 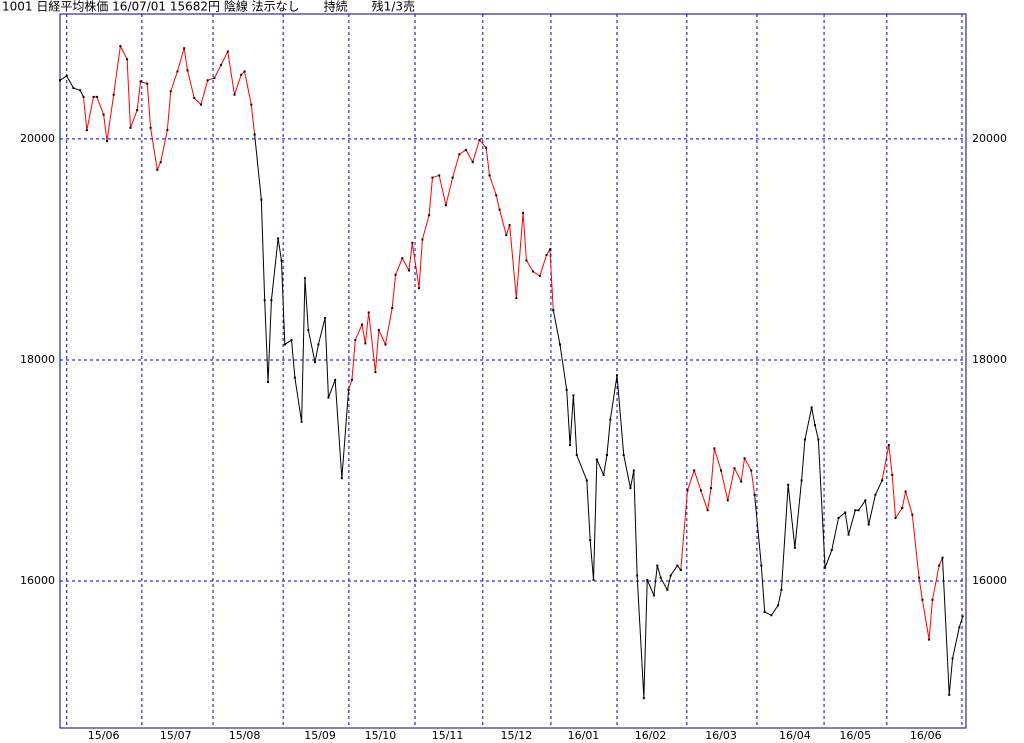 What do you see at coordinates (584, 735) in the screenshot?
I see `x-tick-label: 16/01` at bounding box center [584, 735].